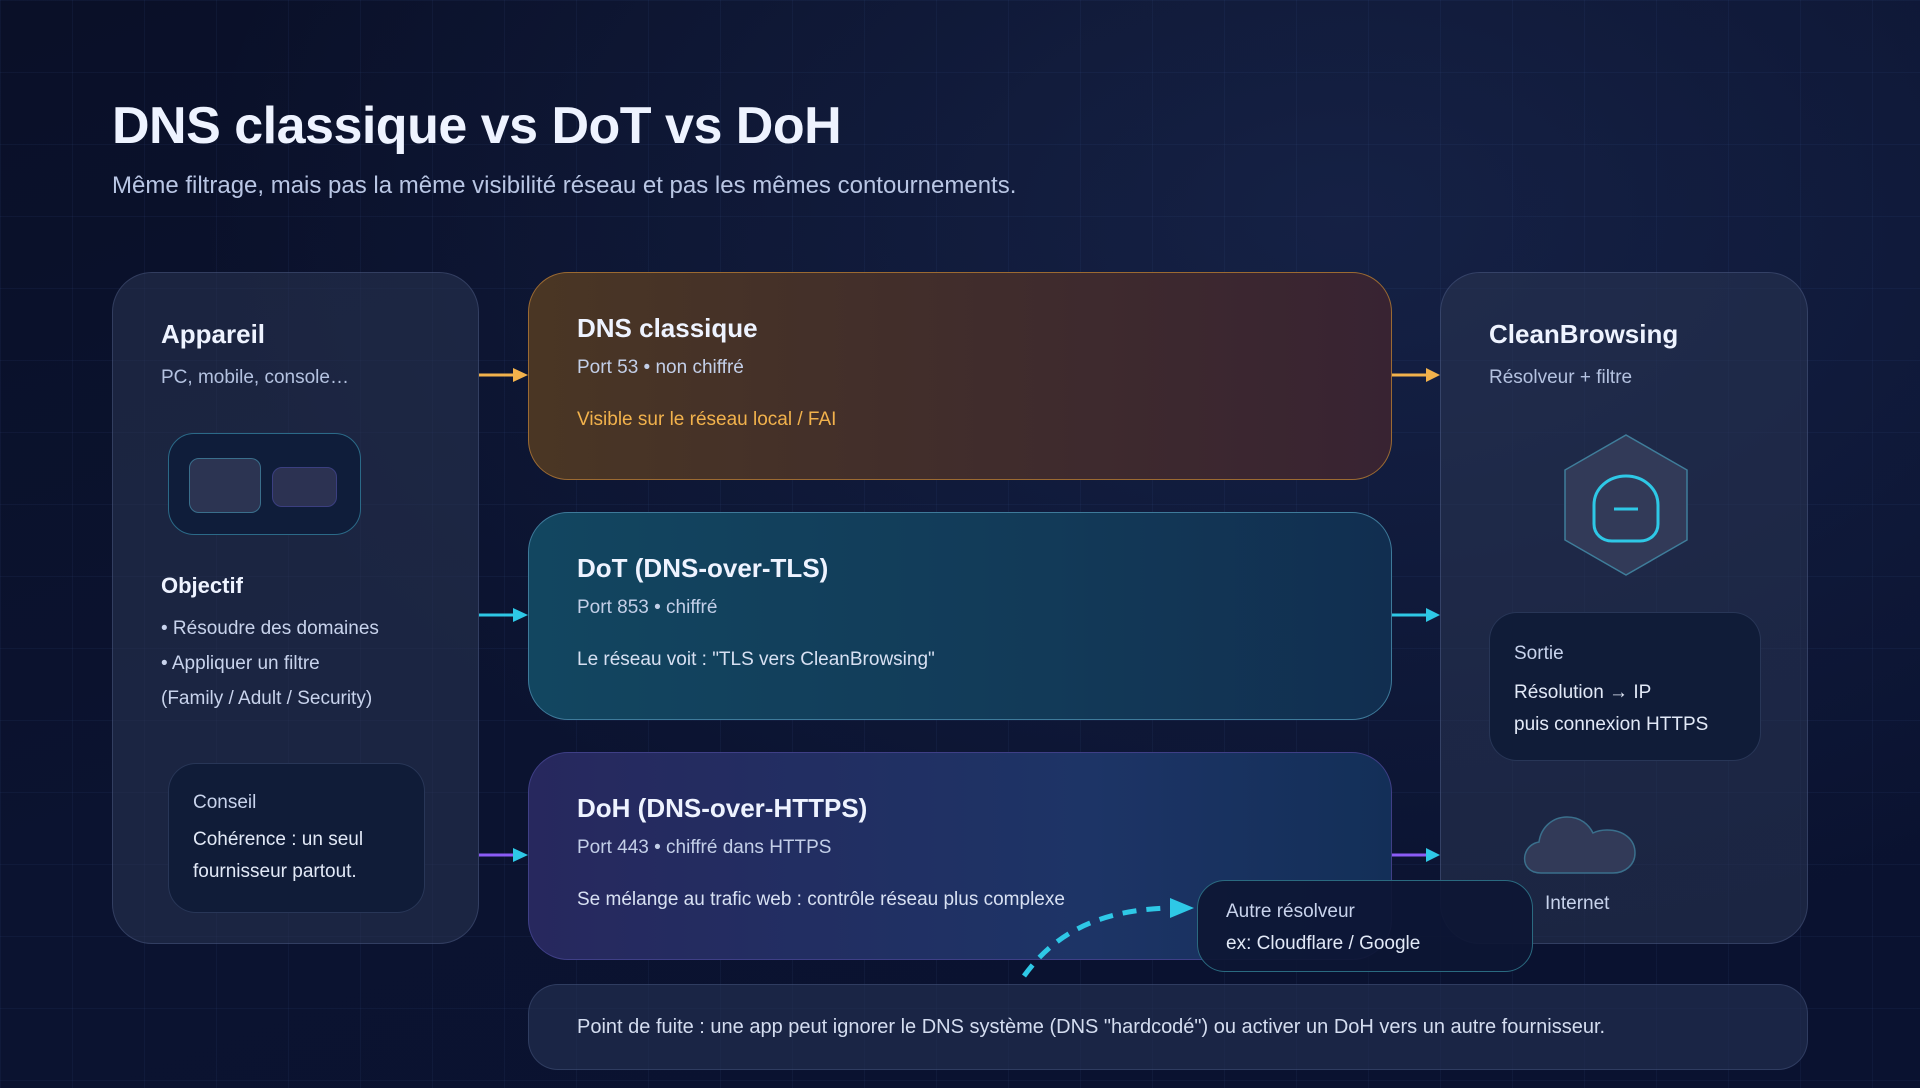 This screenshot has height=1088, width=1920. I want to click on cloud-icon, so click(1579, 845).